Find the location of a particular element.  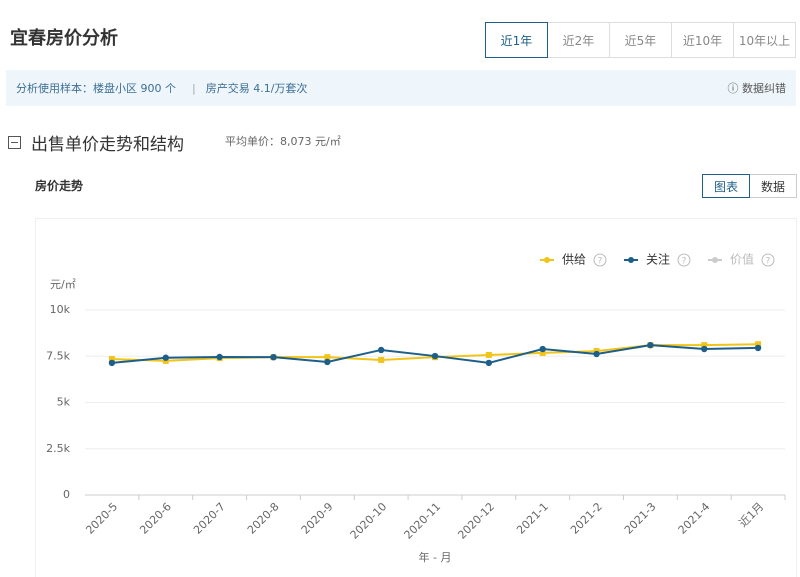

x-axis-label: 年 - 月 is located at coordinates (435, 557).